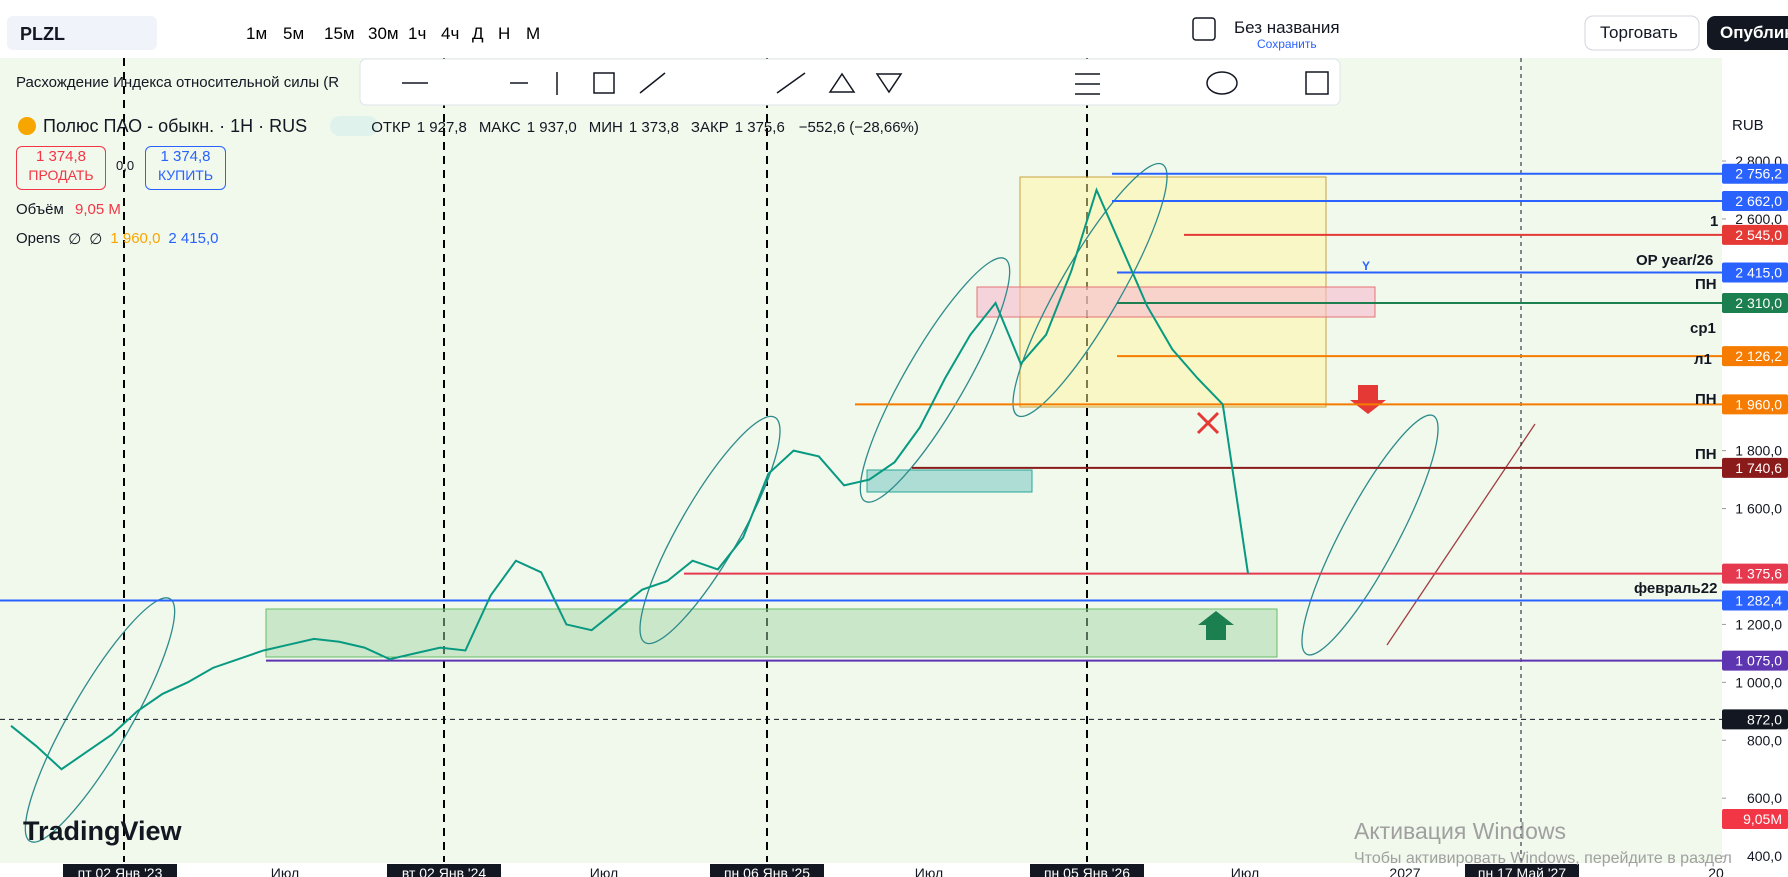 The image size is (1788, 877). What do you see at coordinates (117, 239) in the screenshot?
I see `opens: Opens ∅ ∅ 1 960,0 2 415,0` at bounding box center [117, 239].